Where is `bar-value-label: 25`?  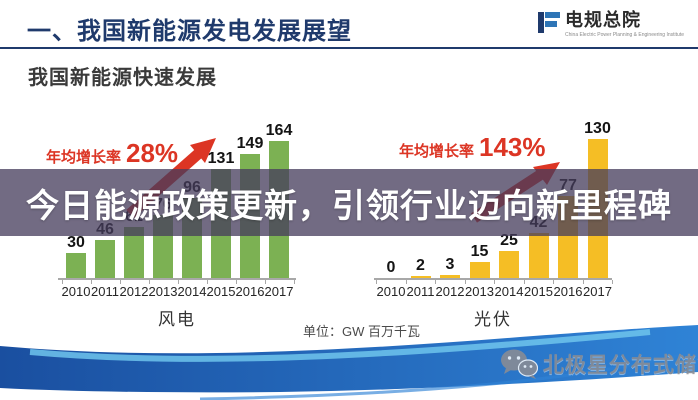 bar-value-label: 25 is located at coordinates (509, 240).